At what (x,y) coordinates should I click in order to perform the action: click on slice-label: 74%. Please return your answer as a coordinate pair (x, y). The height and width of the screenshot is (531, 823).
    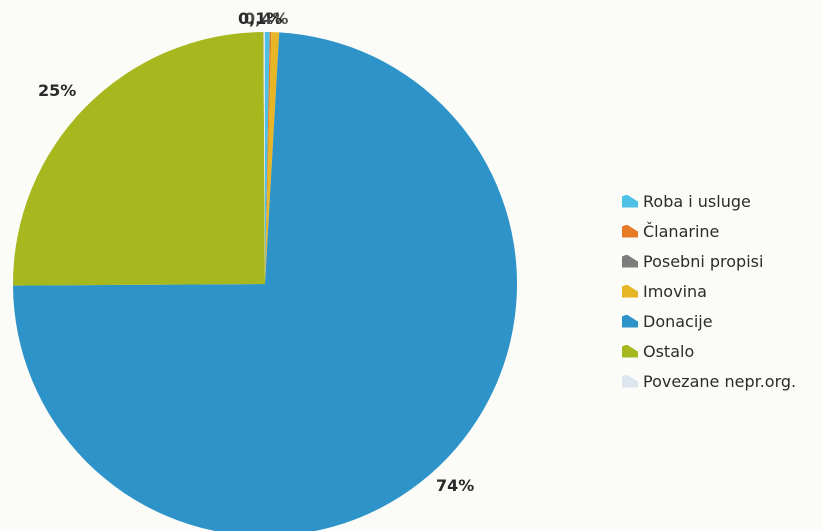
    Looking at the image, I should click on (455, 485).